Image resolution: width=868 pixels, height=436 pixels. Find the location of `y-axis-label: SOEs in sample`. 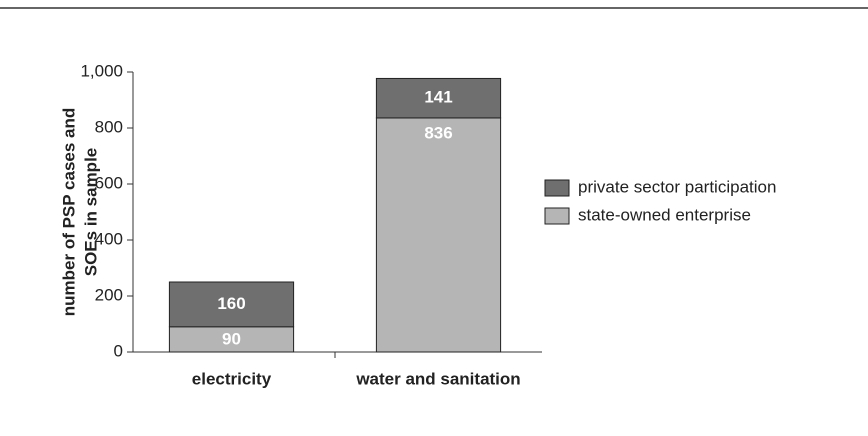

y-axis-label: SOEs in sample is located at coordinates (90, 212).